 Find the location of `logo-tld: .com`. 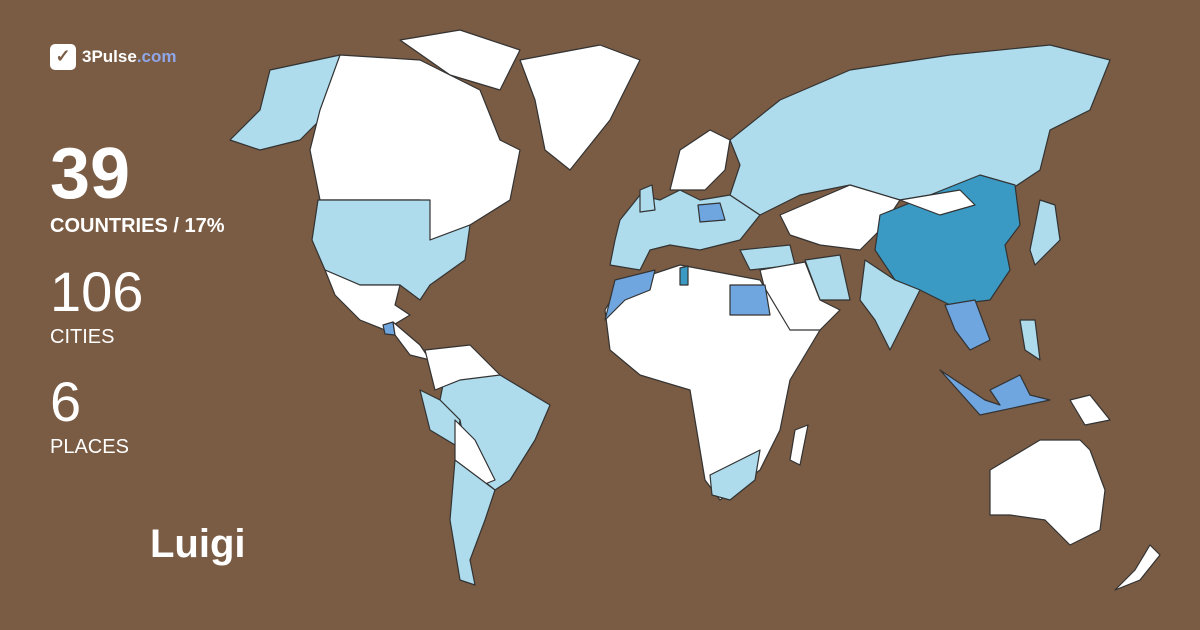

logo-tld: .com is located at coordinates (156, 56).